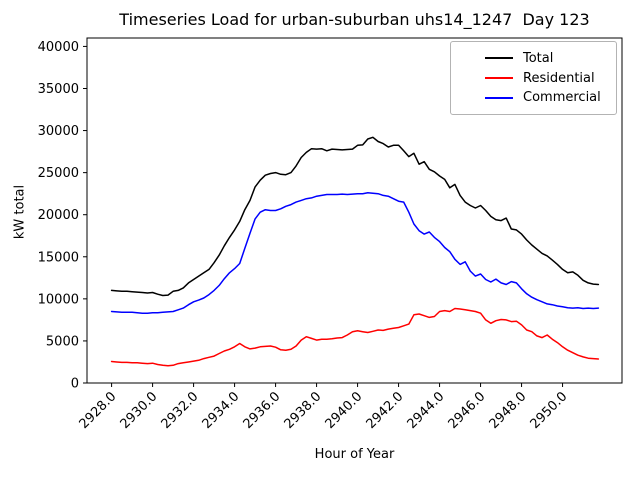 Image resolution: width=640 pixels, height=480 pixels. What do you see at coordinates (508, 410) in the screenshot?
I see `x-tick-label: 2948.0` at bounding box center [508, 410].